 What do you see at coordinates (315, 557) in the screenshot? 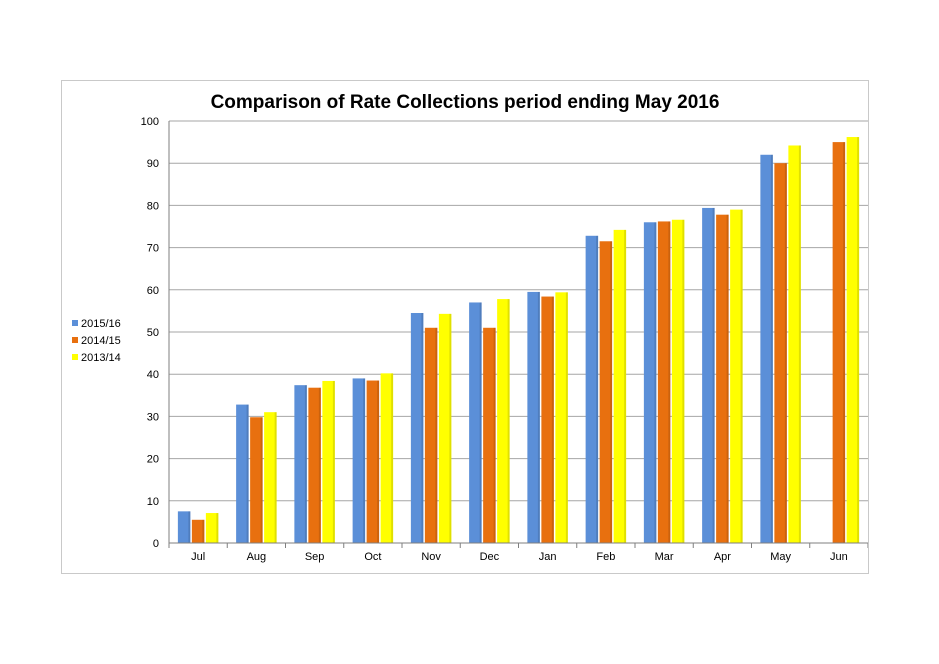
I see `x-tick-label: Sep` at bounding box center [315, 557].